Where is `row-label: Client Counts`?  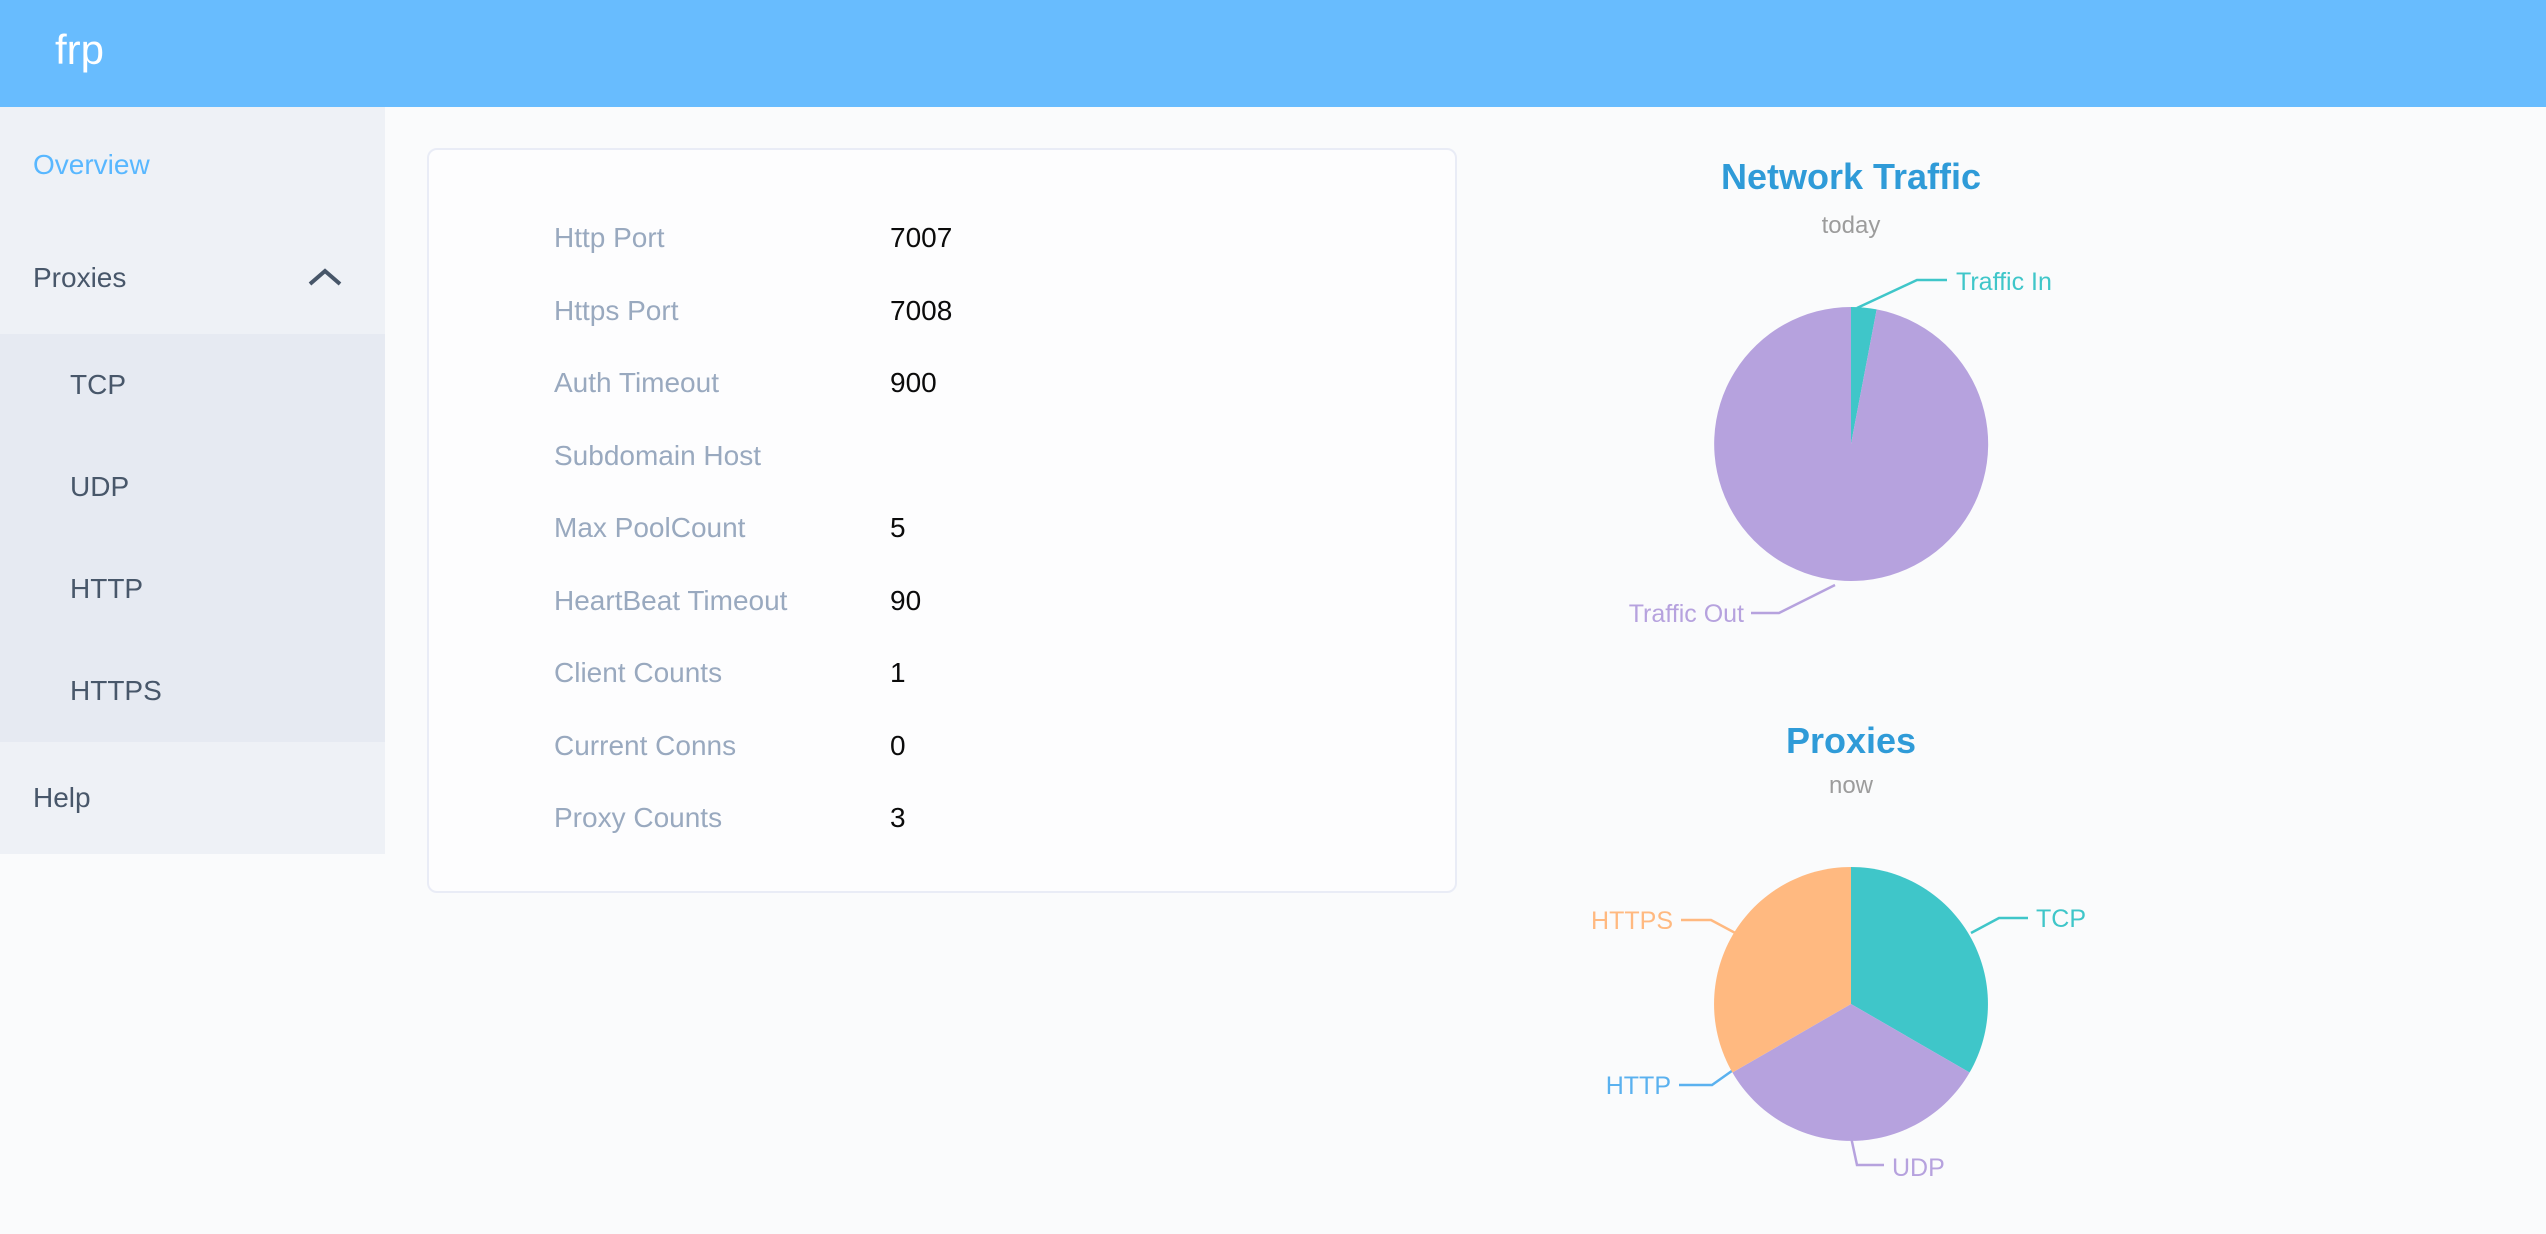
row-label: Client Counts is located at coordinates (638, 673).